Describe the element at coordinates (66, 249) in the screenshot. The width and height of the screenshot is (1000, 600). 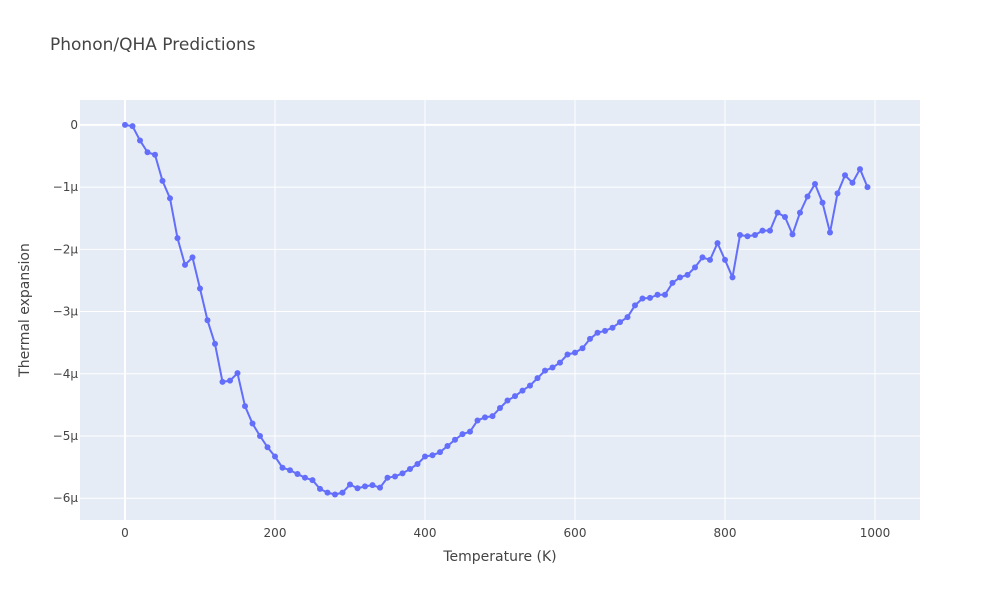
I see `y-tick-label: −2μ` at that location.